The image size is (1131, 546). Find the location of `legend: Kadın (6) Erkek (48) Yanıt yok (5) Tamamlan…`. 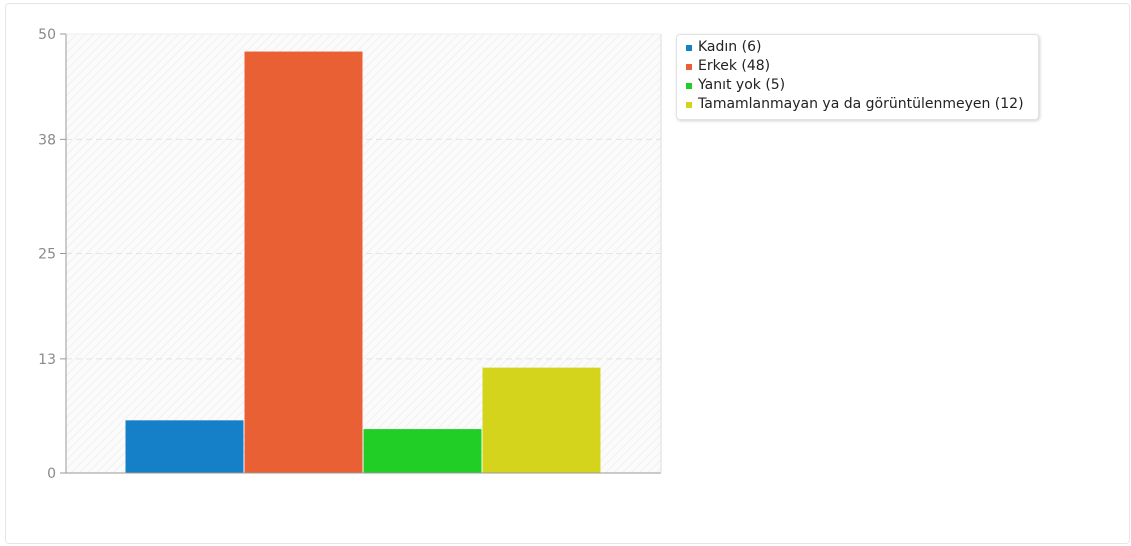

legend: Kadın (6) Erkek (48) Yanıt yok (5) Tamamlan… is located at coordinates (857, 77).